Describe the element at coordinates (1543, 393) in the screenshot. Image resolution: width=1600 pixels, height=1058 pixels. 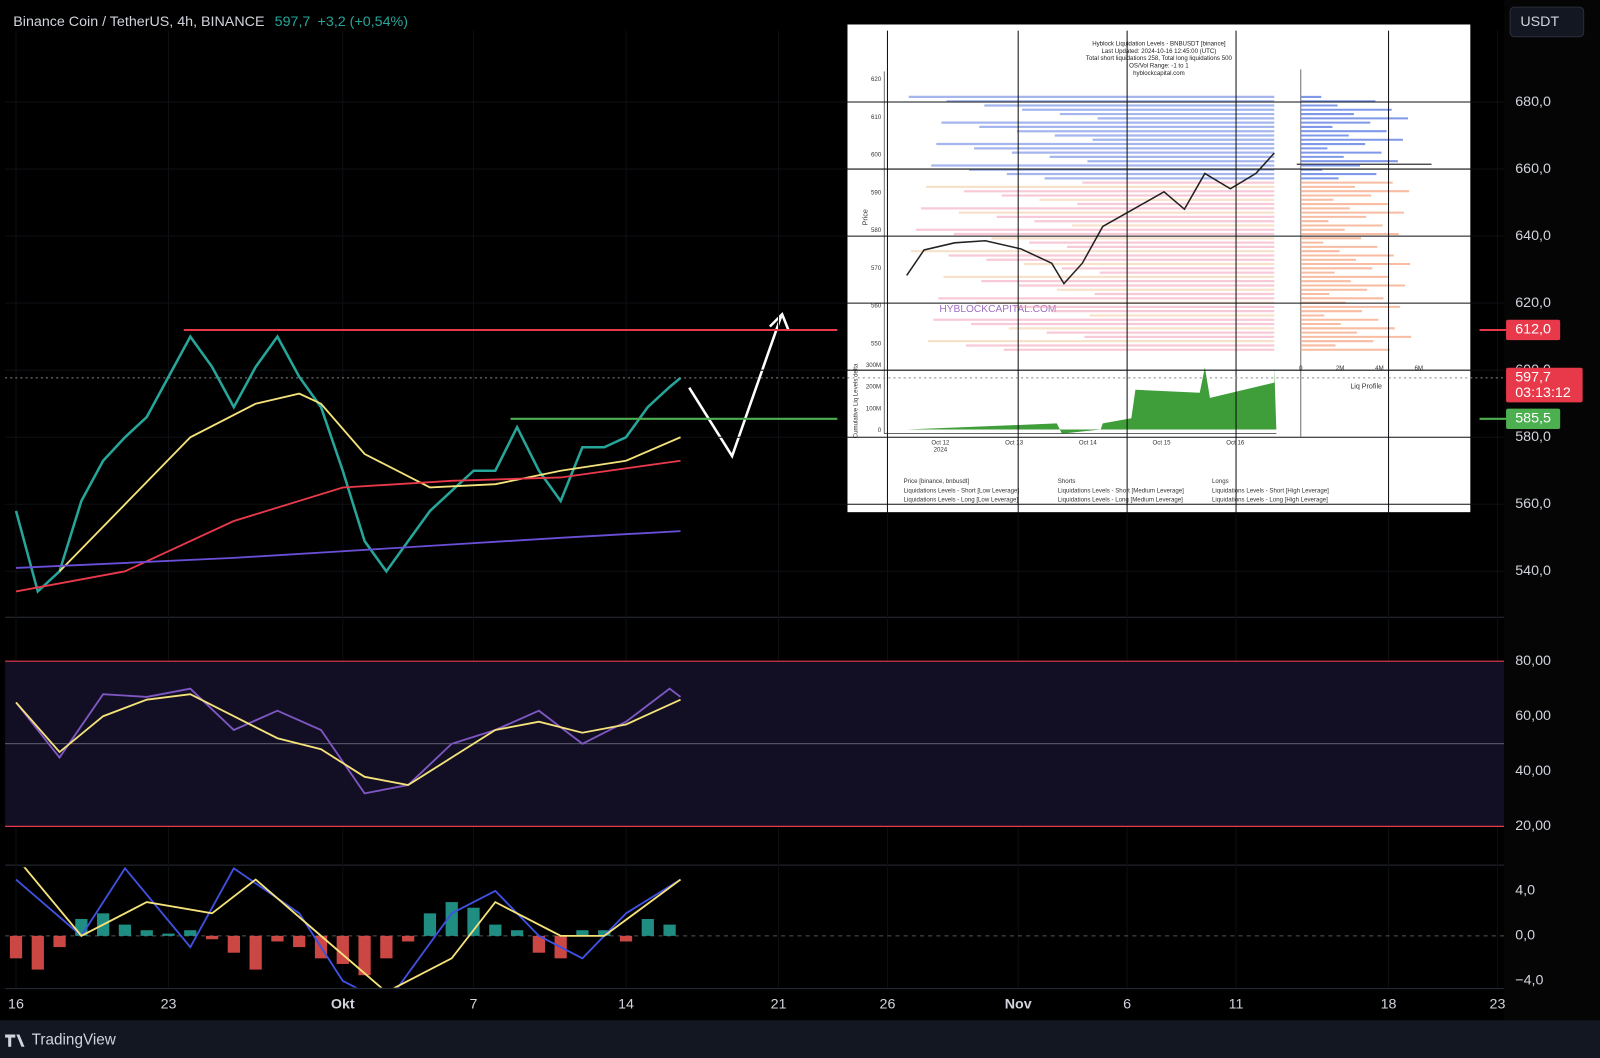
I see `countdown: 03:13:12` at that location.